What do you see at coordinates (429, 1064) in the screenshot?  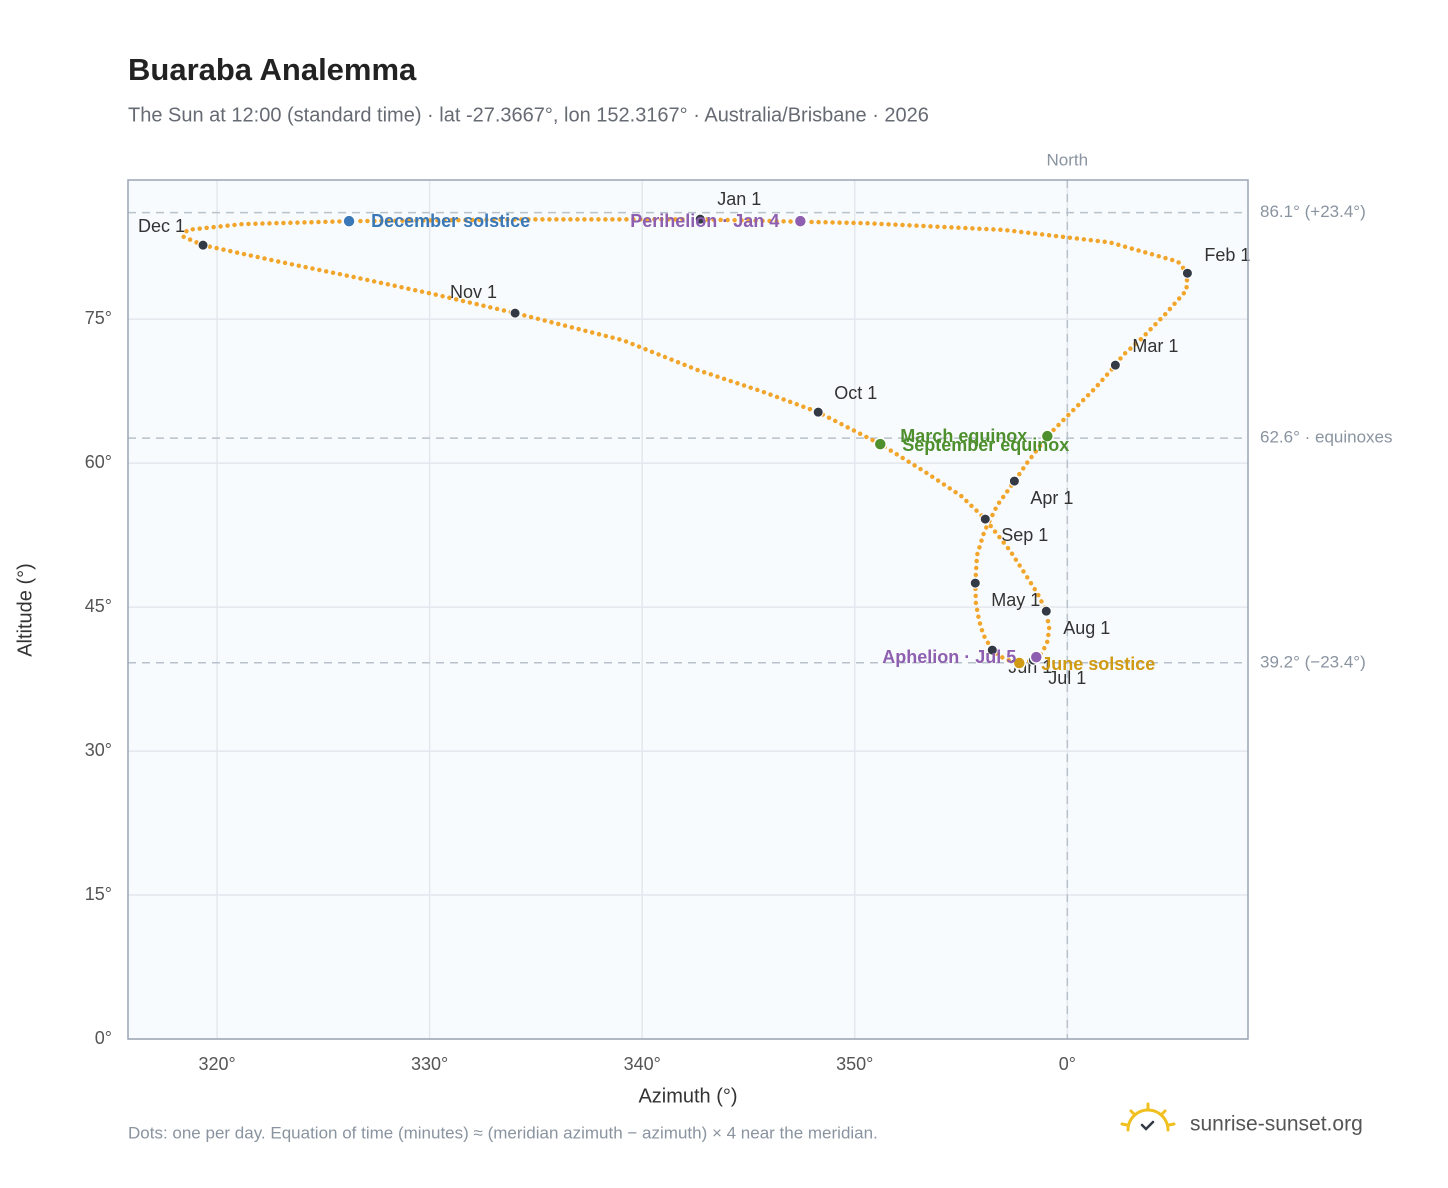 I see `x-tick-label: 330°` at bounding box center [429, 1064].